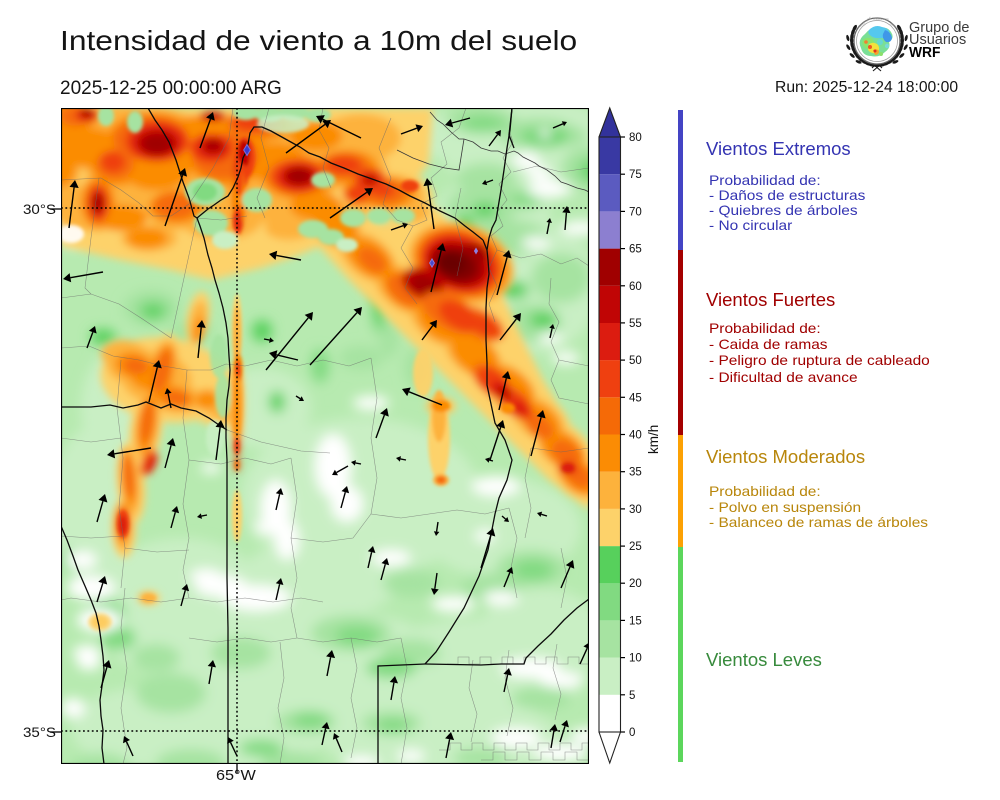 The image size is (1000, 800). What do you see at coordinates (632, 696) in the screenshot?
I see `svg-text: 5` at bounding box center [632, 696].